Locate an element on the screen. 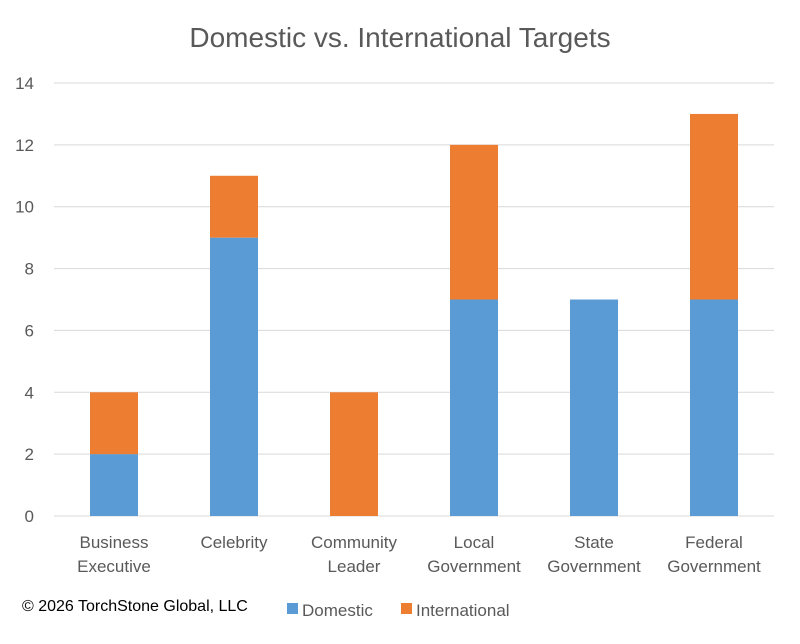 The height and width of the screenshot is (644, 800). legend: Domestic International is located at coordinates (398, 610).